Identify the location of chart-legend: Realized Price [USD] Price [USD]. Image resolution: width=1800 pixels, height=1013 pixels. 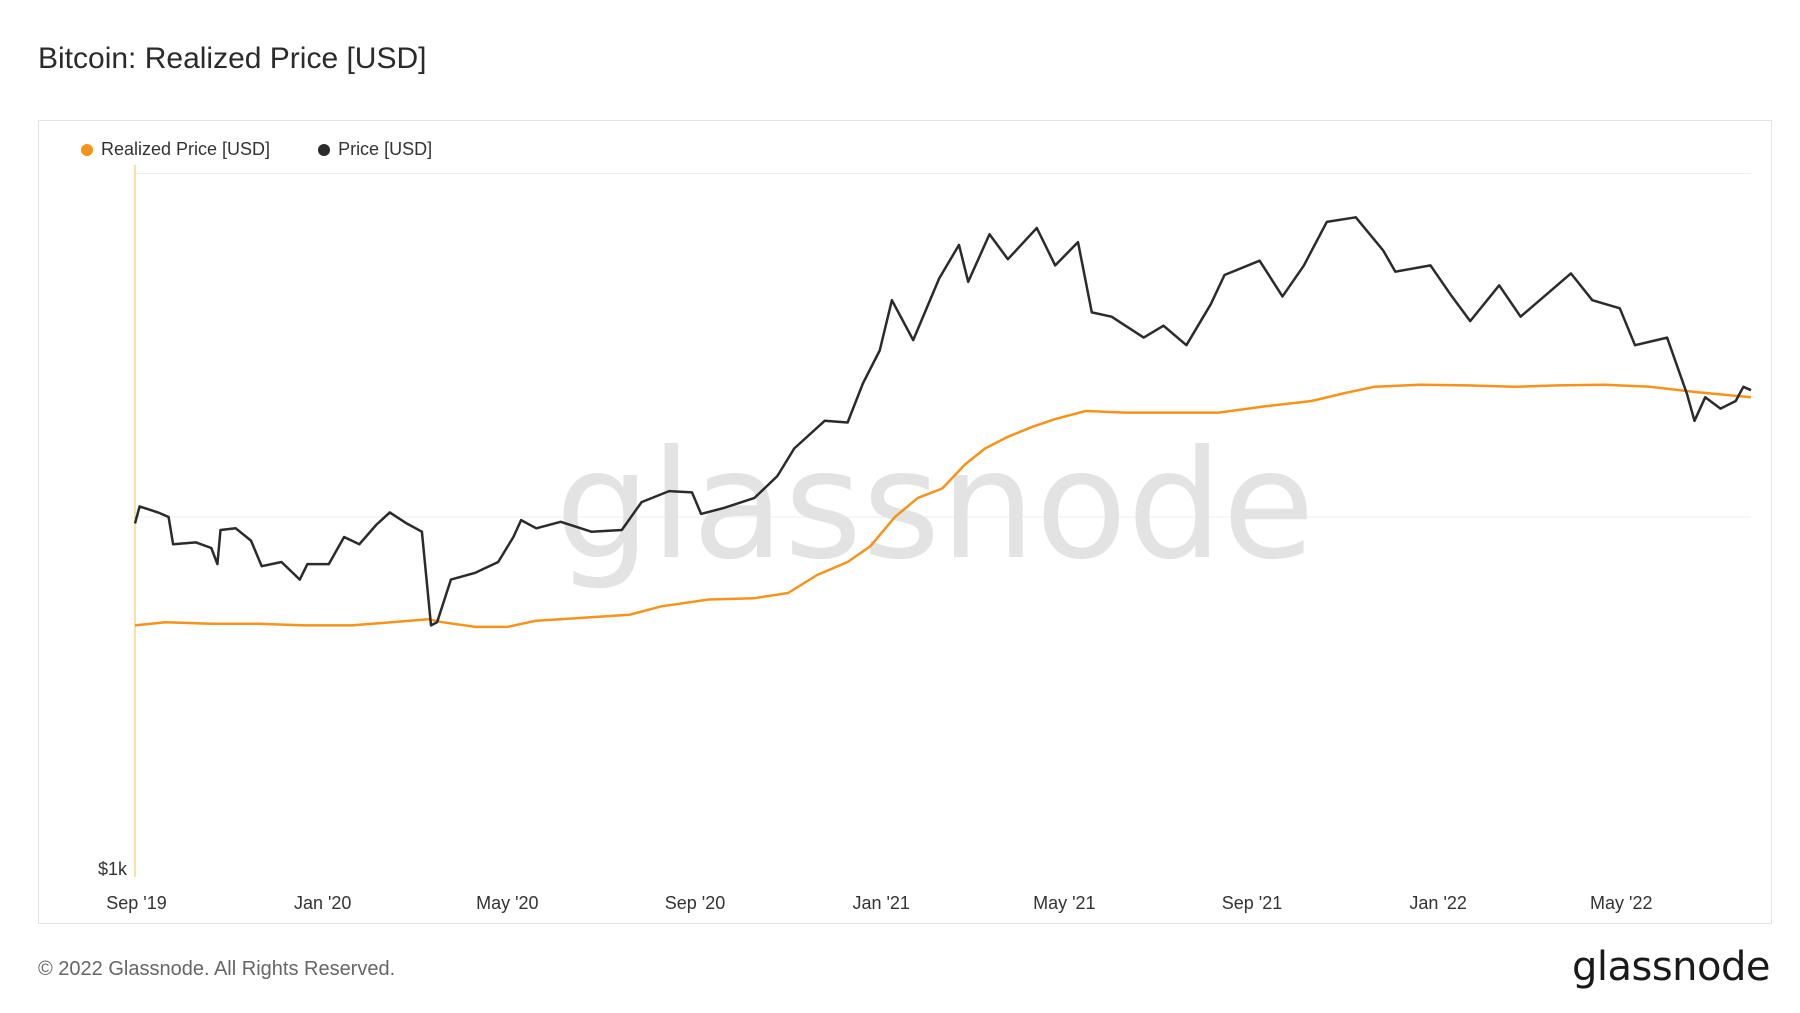
(256, 149).